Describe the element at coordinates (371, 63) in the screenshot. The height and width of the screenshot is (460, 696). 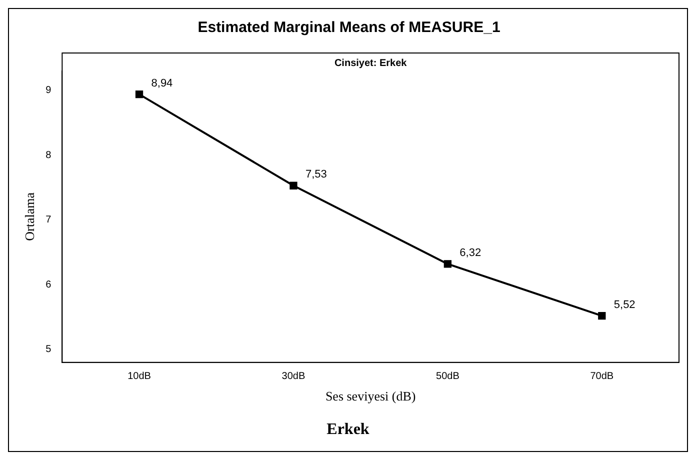
I see `chart-subtitle: Cinsiyet: Erkek` at that location.